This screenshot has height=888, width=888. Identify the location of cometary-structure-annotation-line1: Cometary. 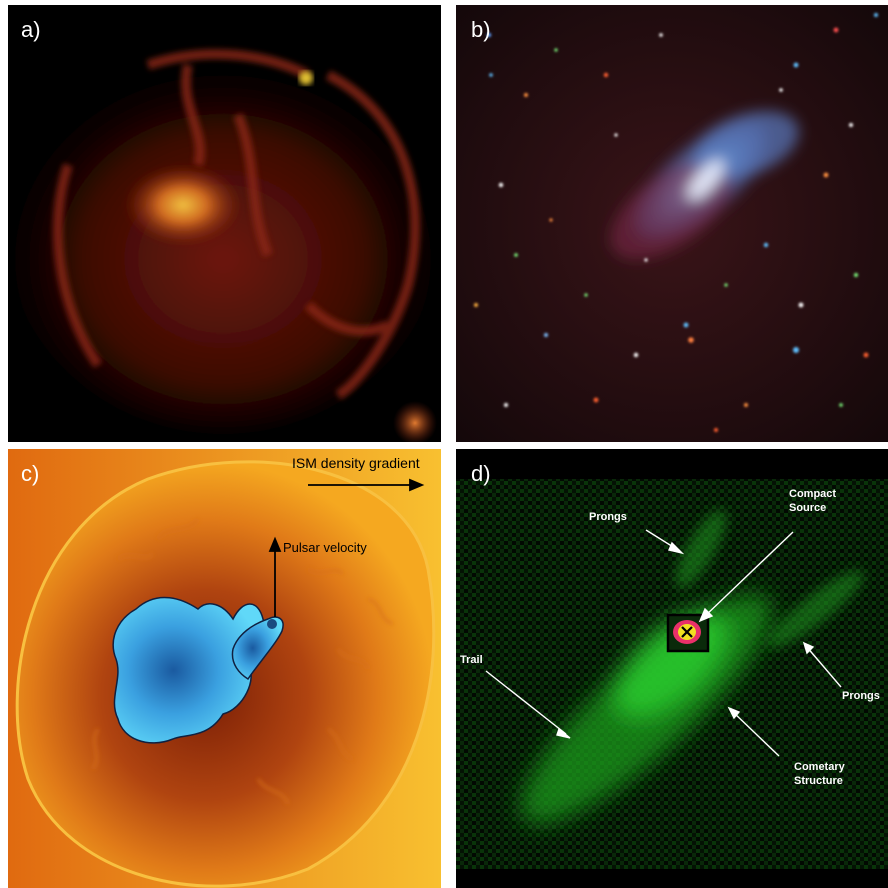
(819, 767).